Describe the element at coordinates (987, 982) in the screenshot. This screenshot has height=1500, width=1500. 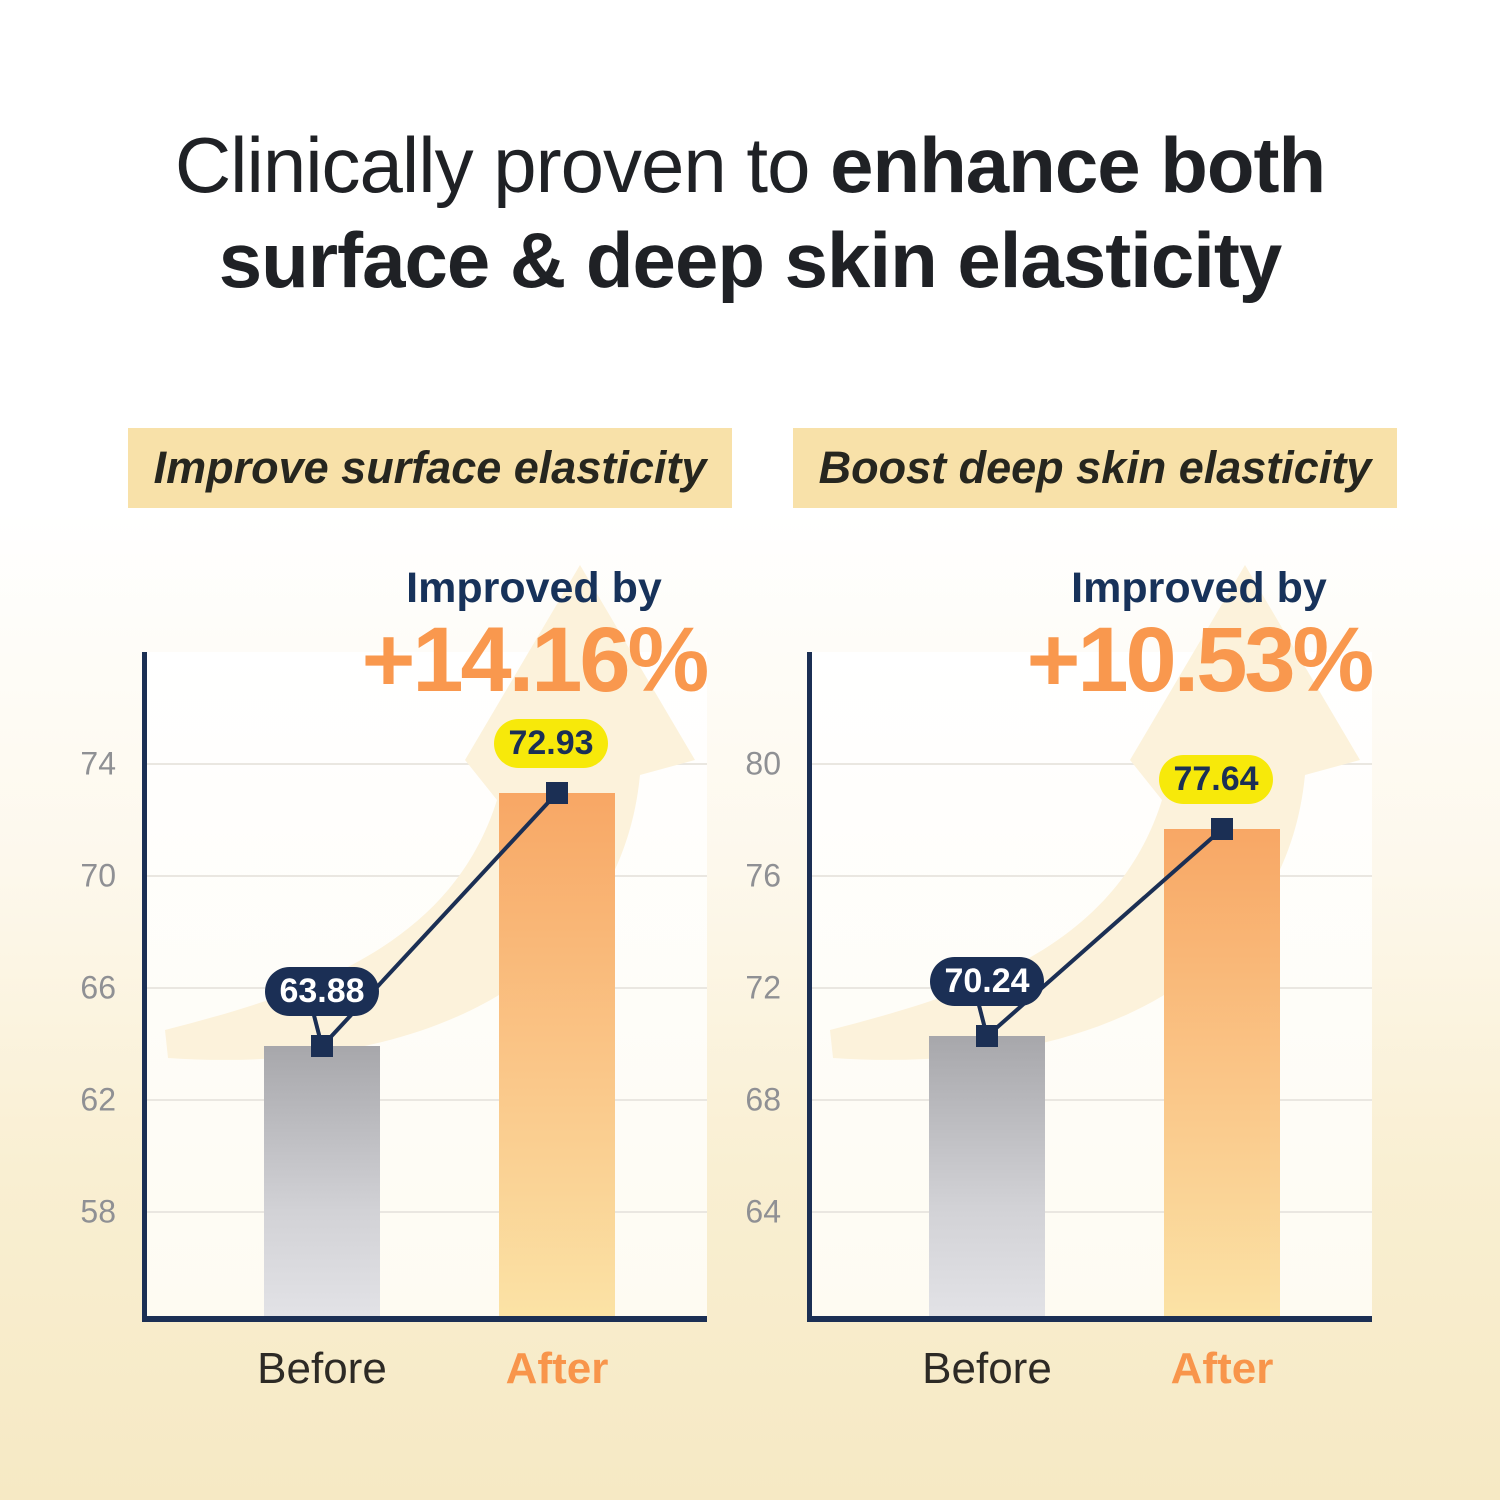
I see `value-pill-before: 70.24` at that location.